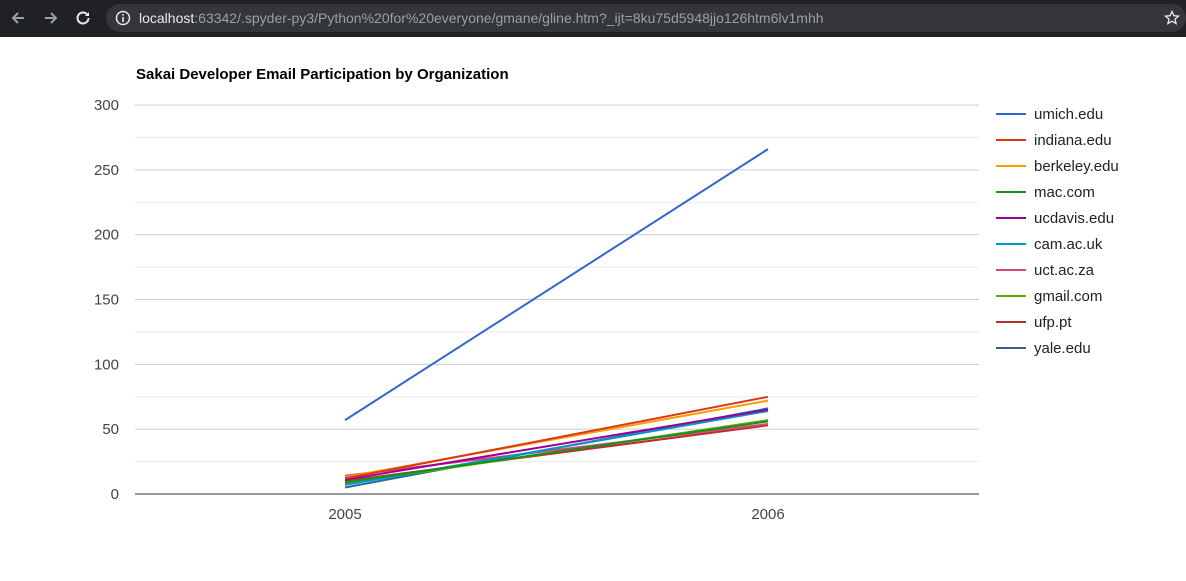  What do you see at coordinates (83, 18) in the screenshot?
I see `reload-icon` at bounding box center [83, 18].